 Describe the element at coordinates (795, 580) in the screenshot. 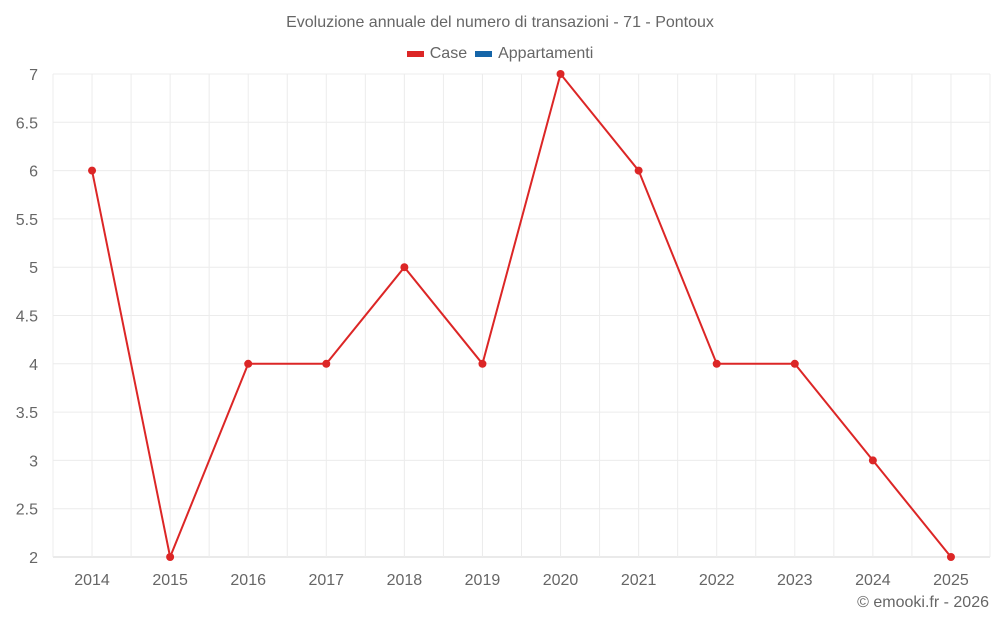

I see `x-tick-label: 2023` at that location.